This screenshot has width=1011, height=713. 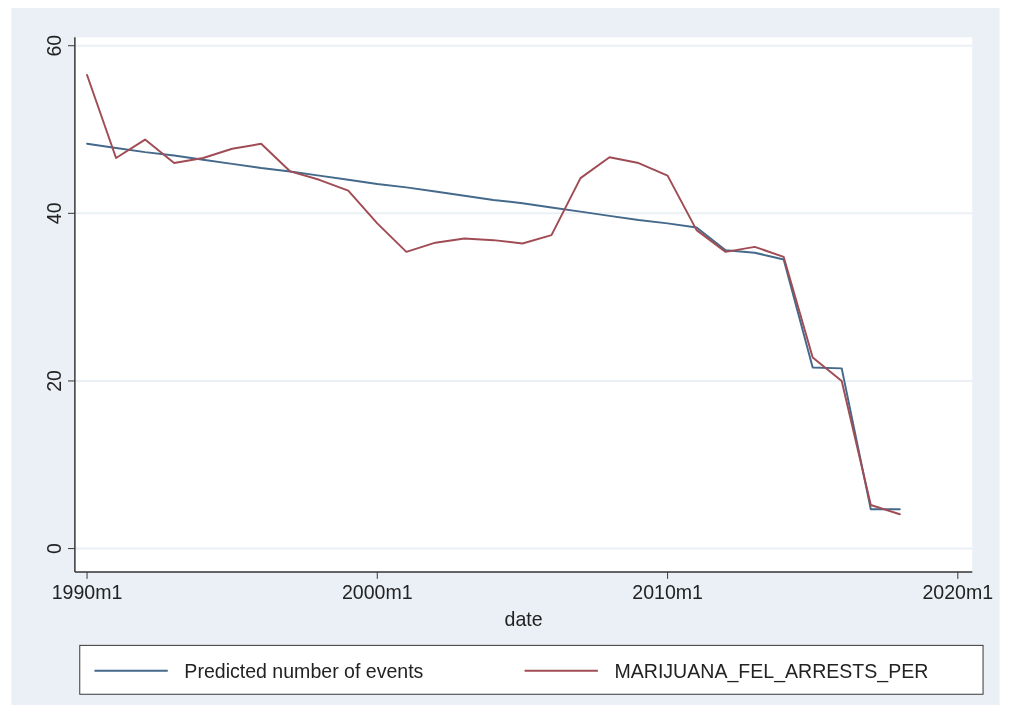 I want to click on y-tick-label: 20, so click(x=54, y=380).